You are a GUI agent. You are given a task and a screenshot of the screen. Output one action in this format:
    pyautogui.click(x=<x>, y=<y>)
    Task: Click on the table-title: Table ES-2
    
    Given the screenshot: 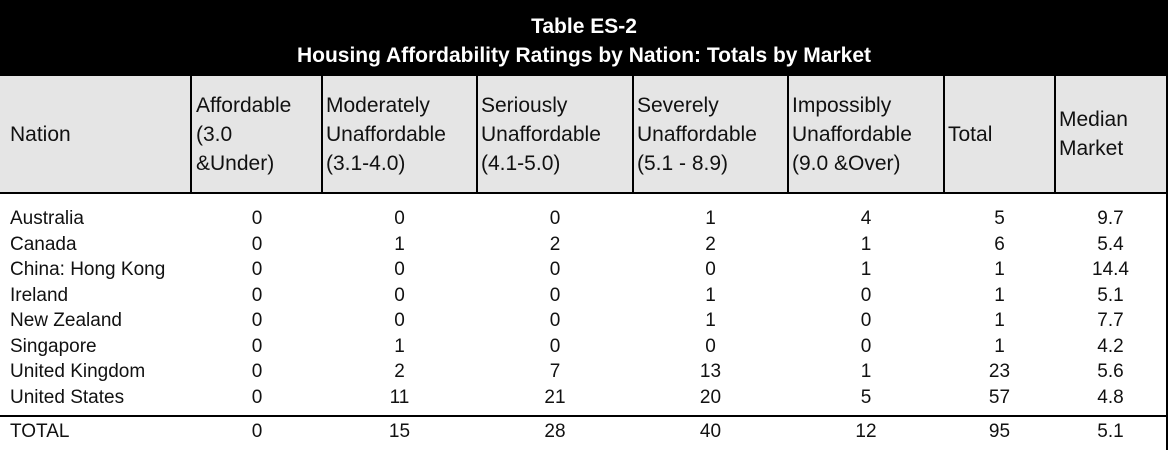 What is the action you would take?
    pyautogui.click(x=584, y=26)
    